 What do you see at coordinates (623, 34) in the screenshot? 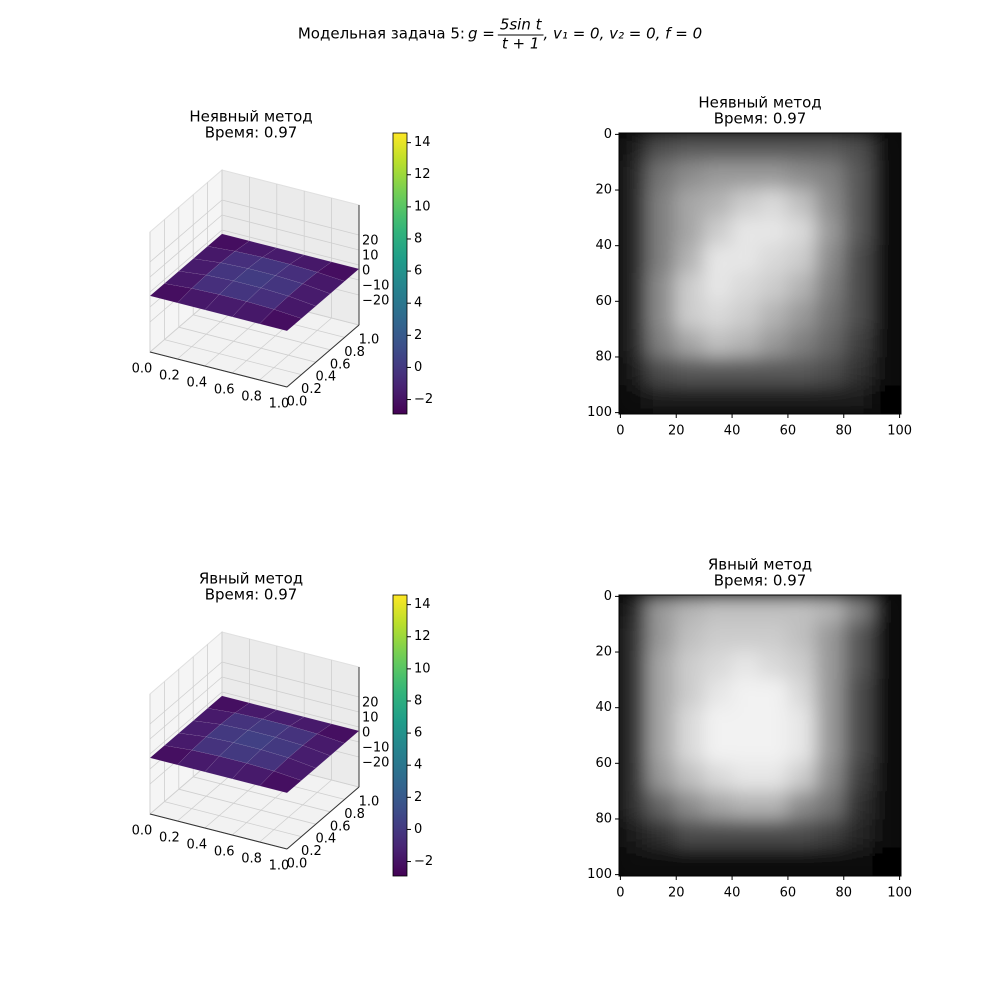
I see `suptitle-suffix: , v₁ = 0, v₂ = 0, f = 0` at bounding box center [623, 34].